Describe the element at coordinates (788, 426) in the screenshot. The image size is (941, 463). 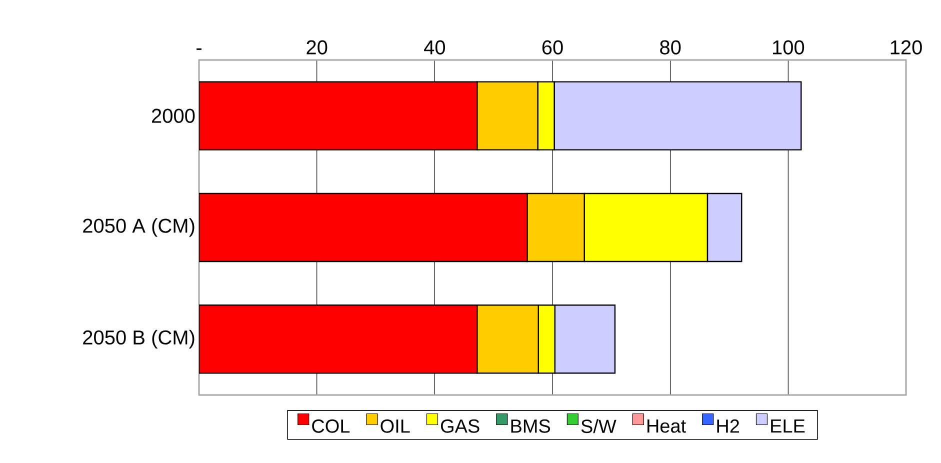
I see `legend-label: ELE` at that location.